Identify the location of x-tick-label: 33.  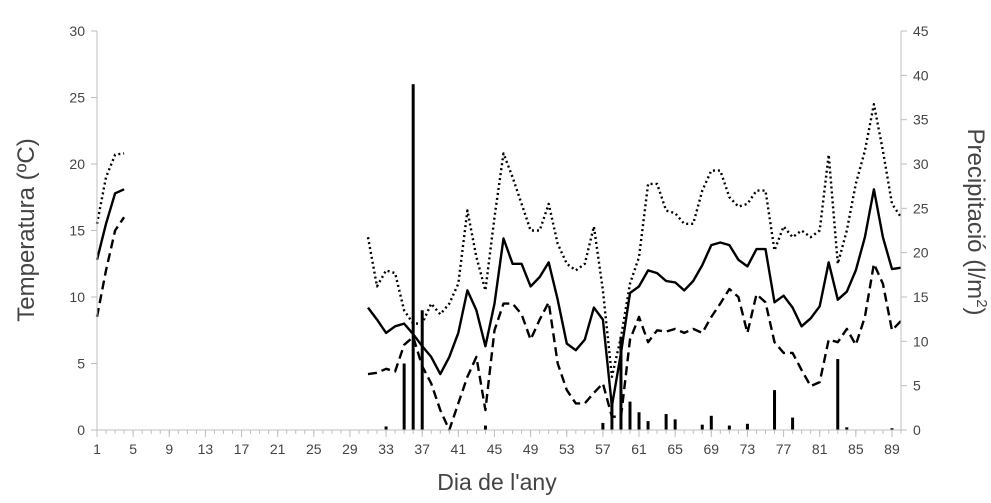
(386, 449).